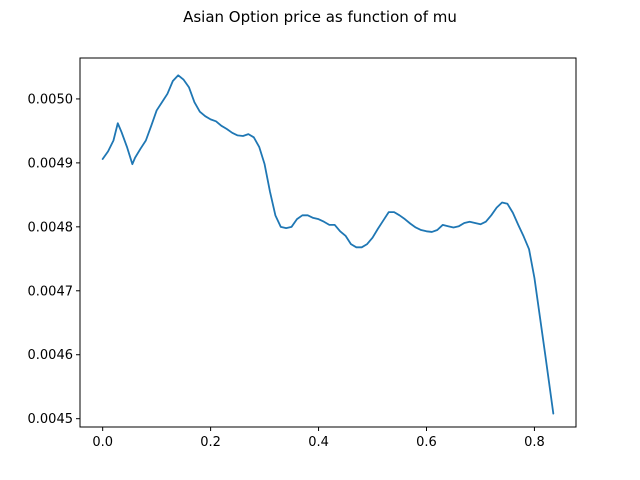 This screenshot has height=480, width=640. I want to click on y-tick-label: 0.0046, so click(51, 355).